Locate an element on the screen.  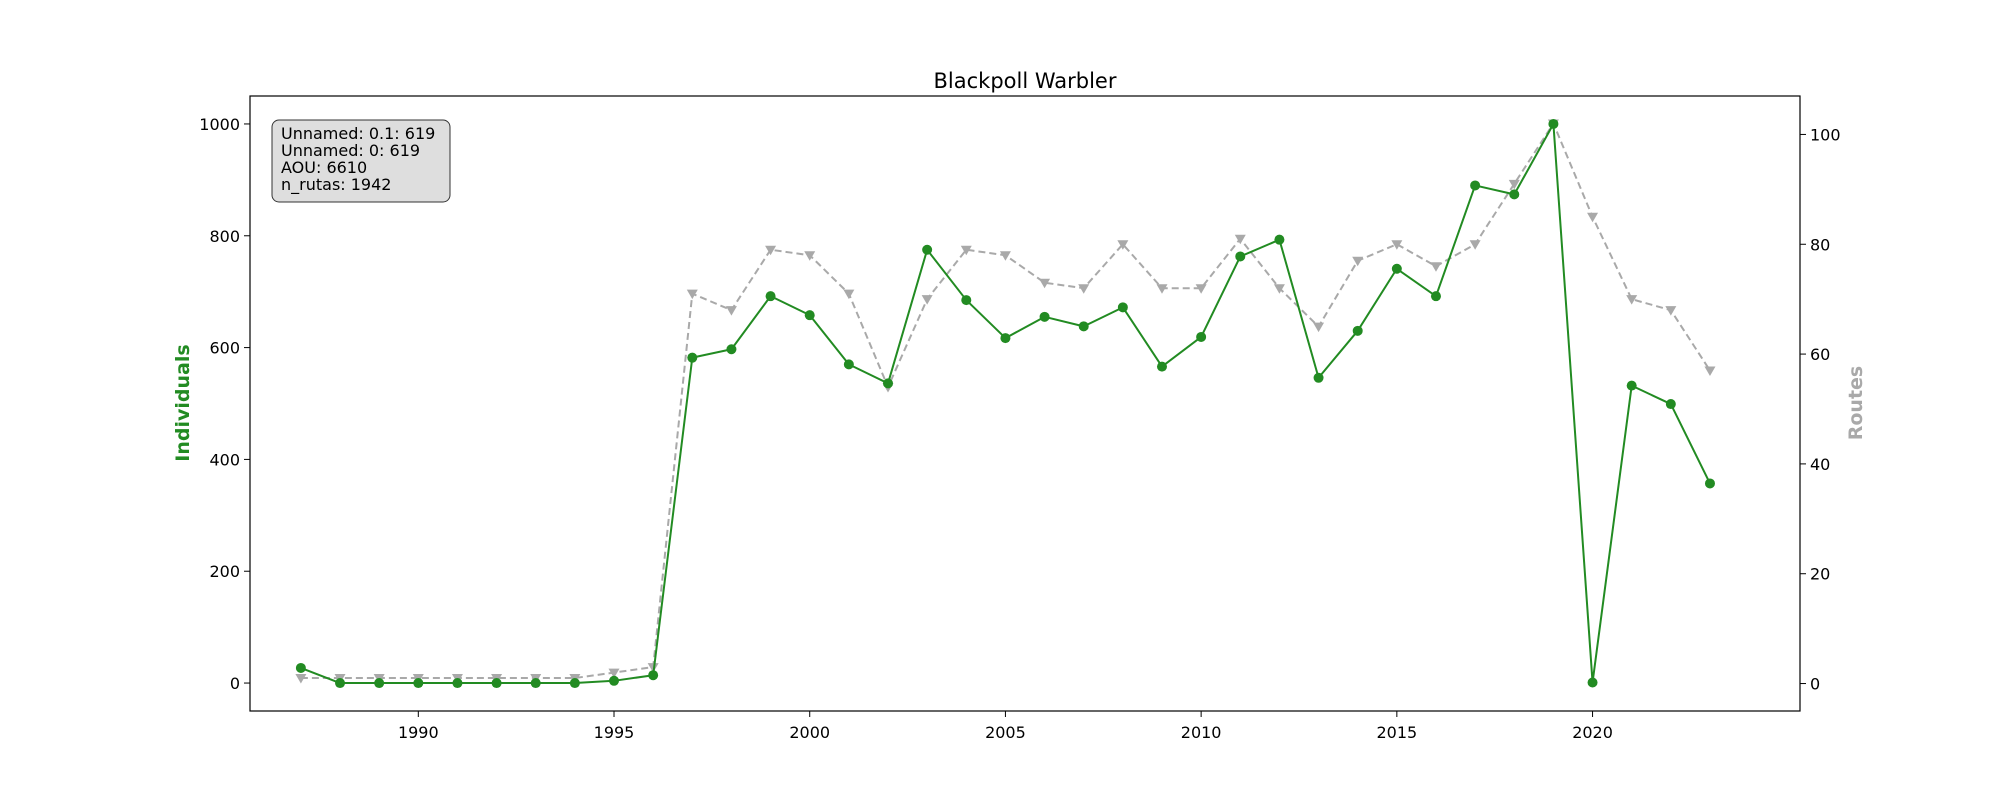
y-left-tick-label: 800 is located at coordinates (224, 236).